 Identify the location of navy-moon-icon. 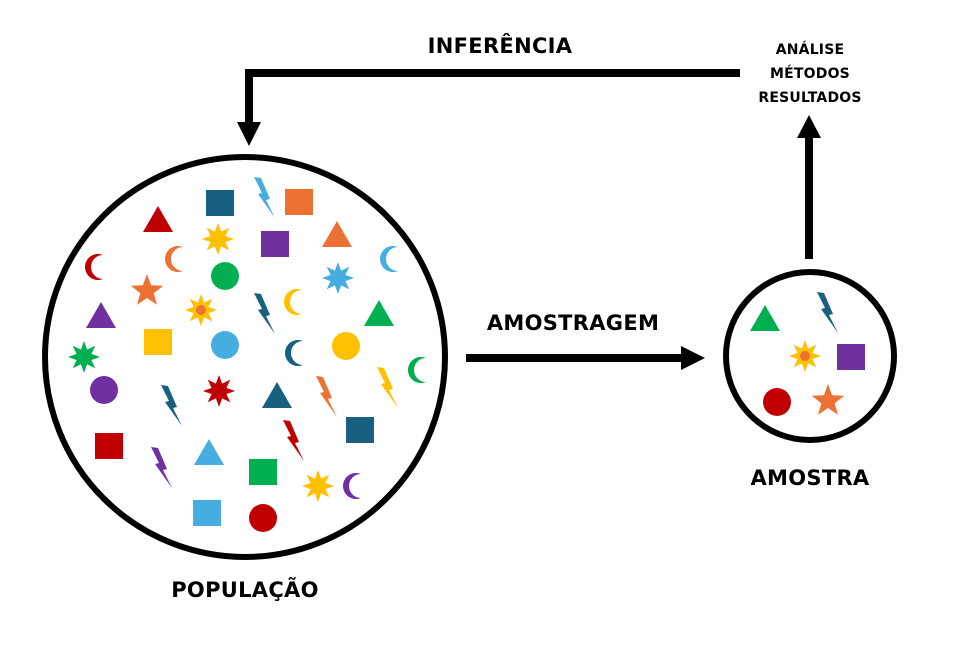
(294, 353).